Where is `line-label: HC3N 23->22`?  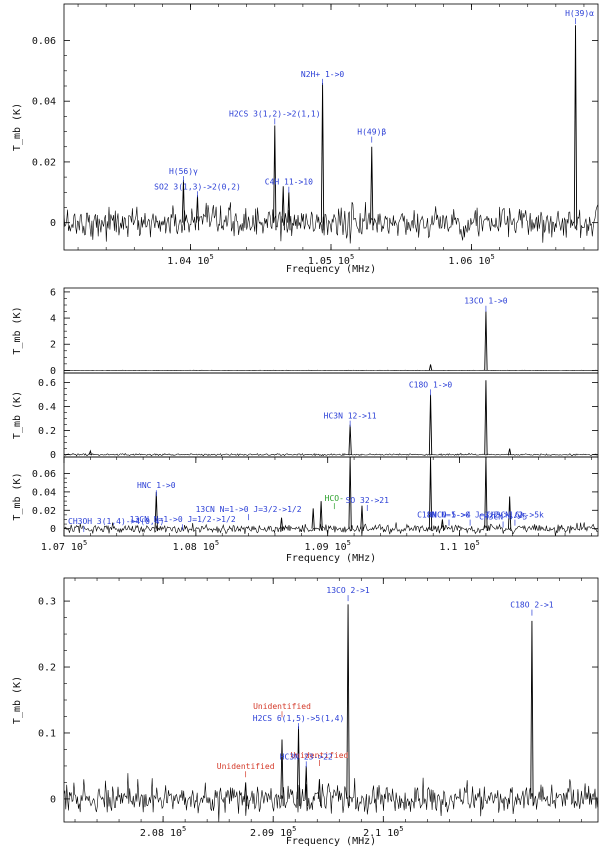 line-label: HC3N 23->22 is located at coordinates (306, 756).